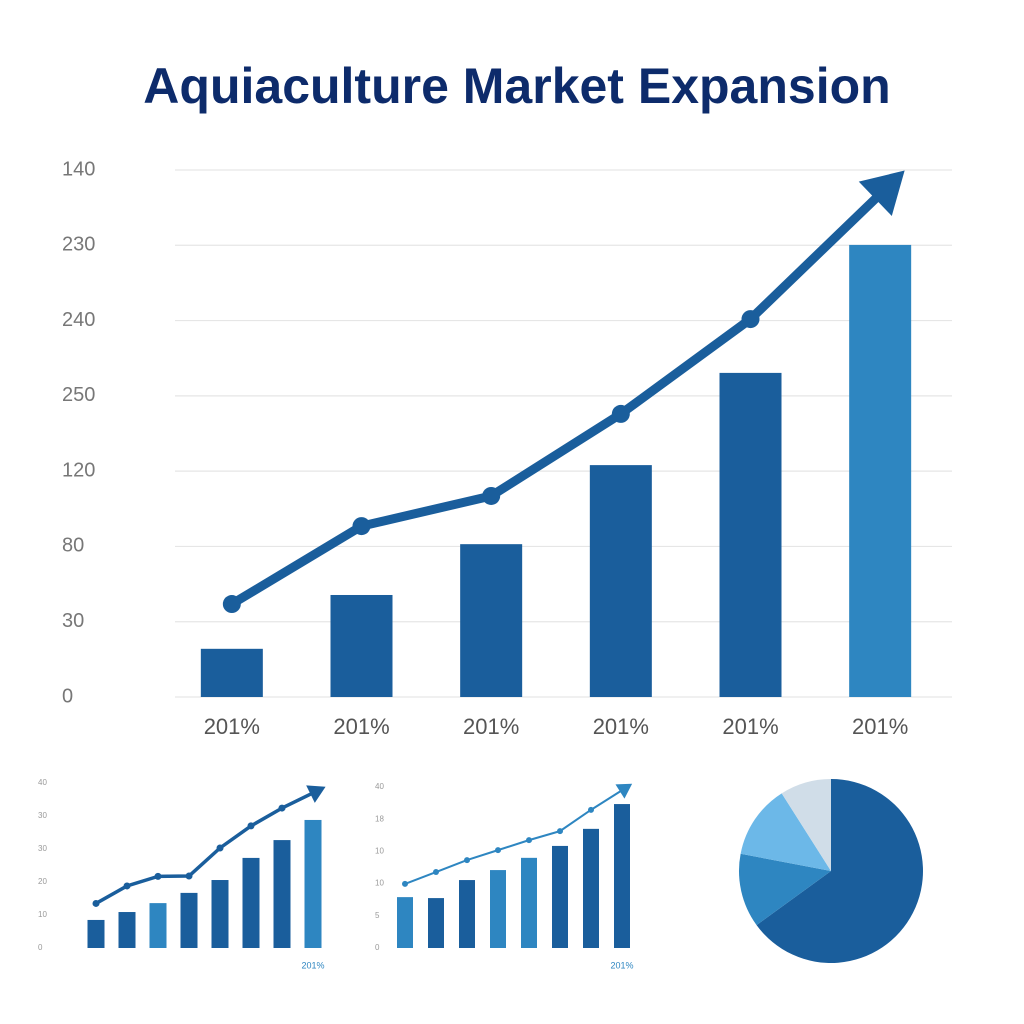  Describe the element at coordinates (377, 915) in the screenshot. I see `y-tick-label: 5` at that location.